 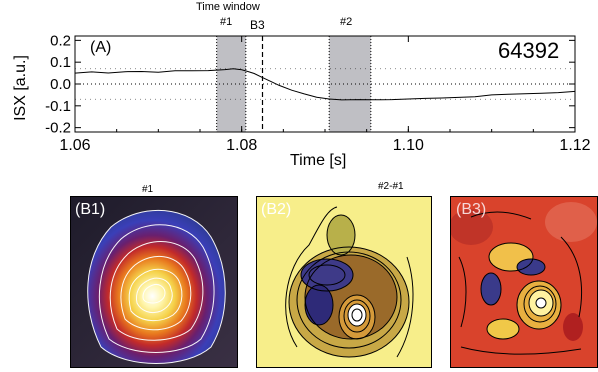 I want to click on y-tick-label: 0.1, so click(x=60, y=62).